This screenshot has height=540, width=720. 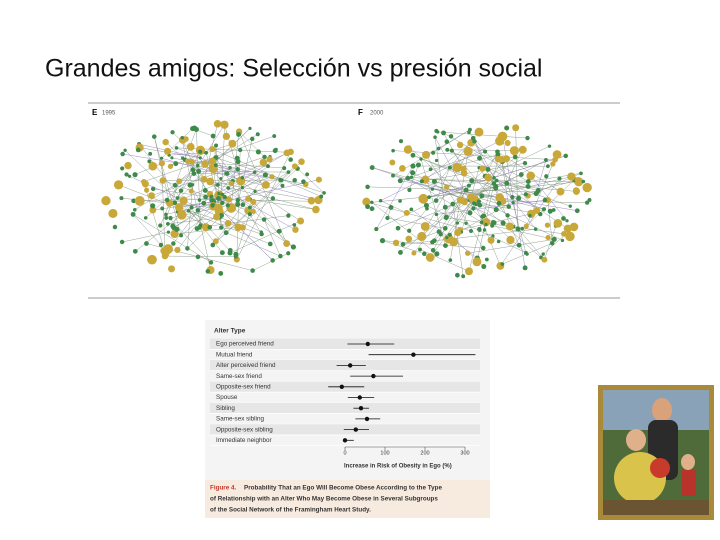 What do you see at coordinates (413, 354) in the screenshot?
I see `estimate-point` at bounding box center [413, 354].